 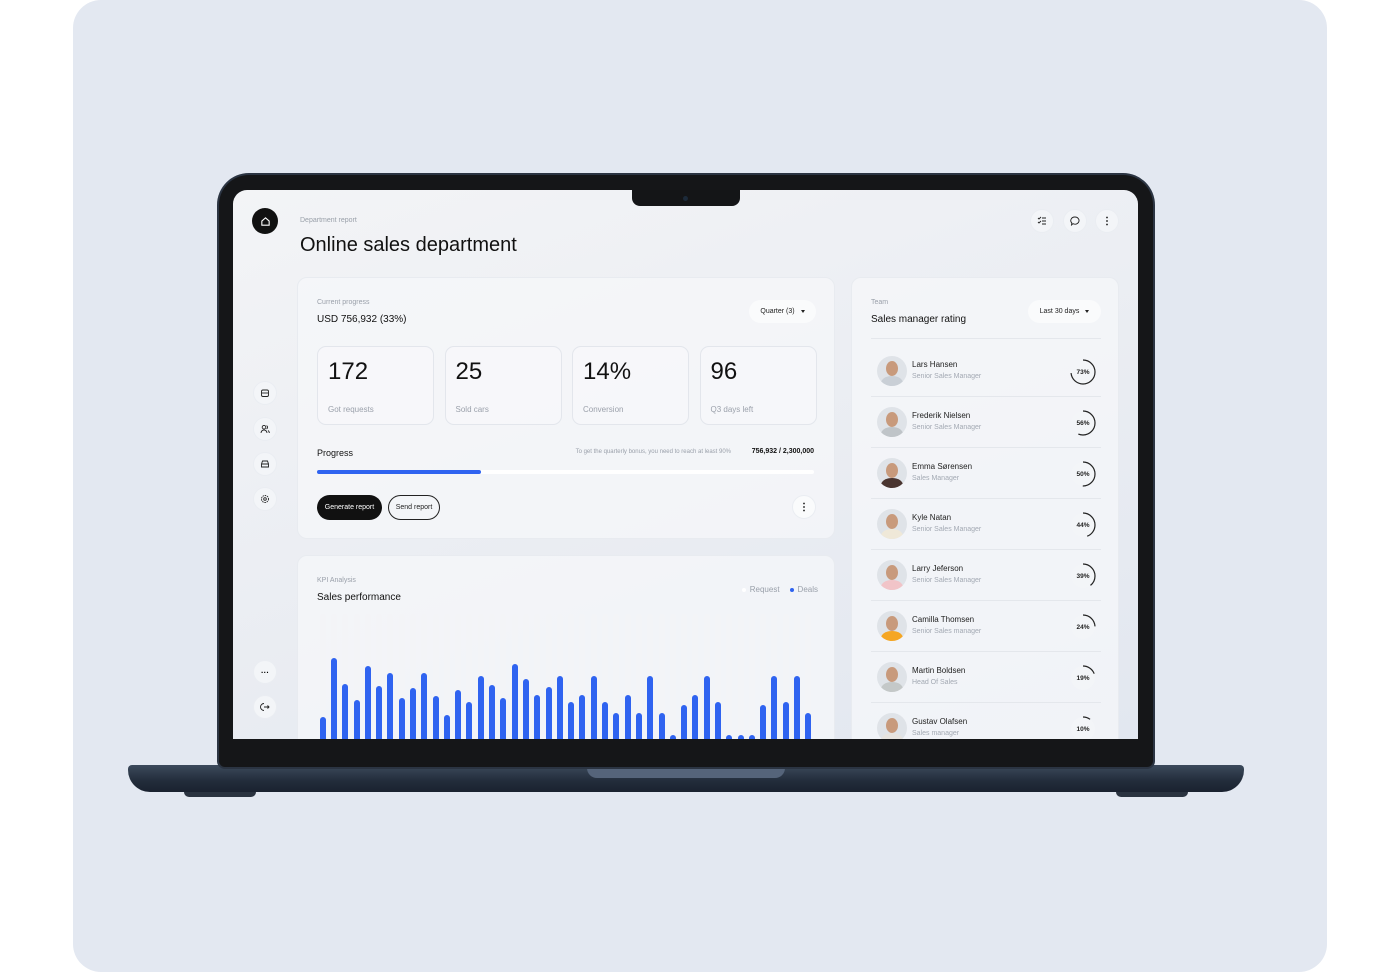 What do you see at coordinates (986, 721) in the screenshot?
I see `manager-row: Gustav Olafsen Sales manager 10%` at bounding box center [986, 721].